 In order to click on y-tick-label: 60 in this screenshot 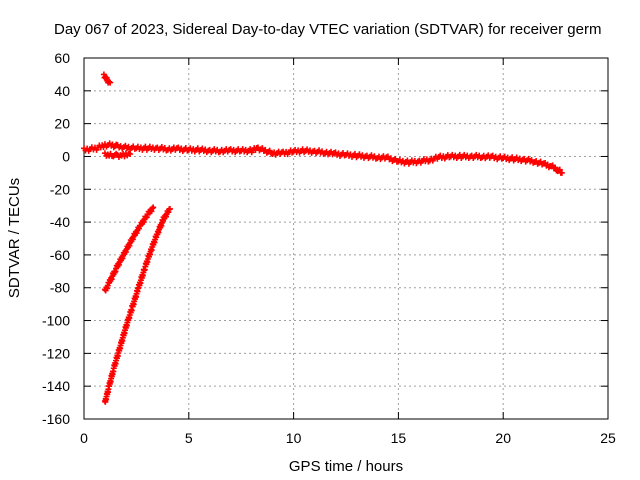, I will do `click(62, 58)`.